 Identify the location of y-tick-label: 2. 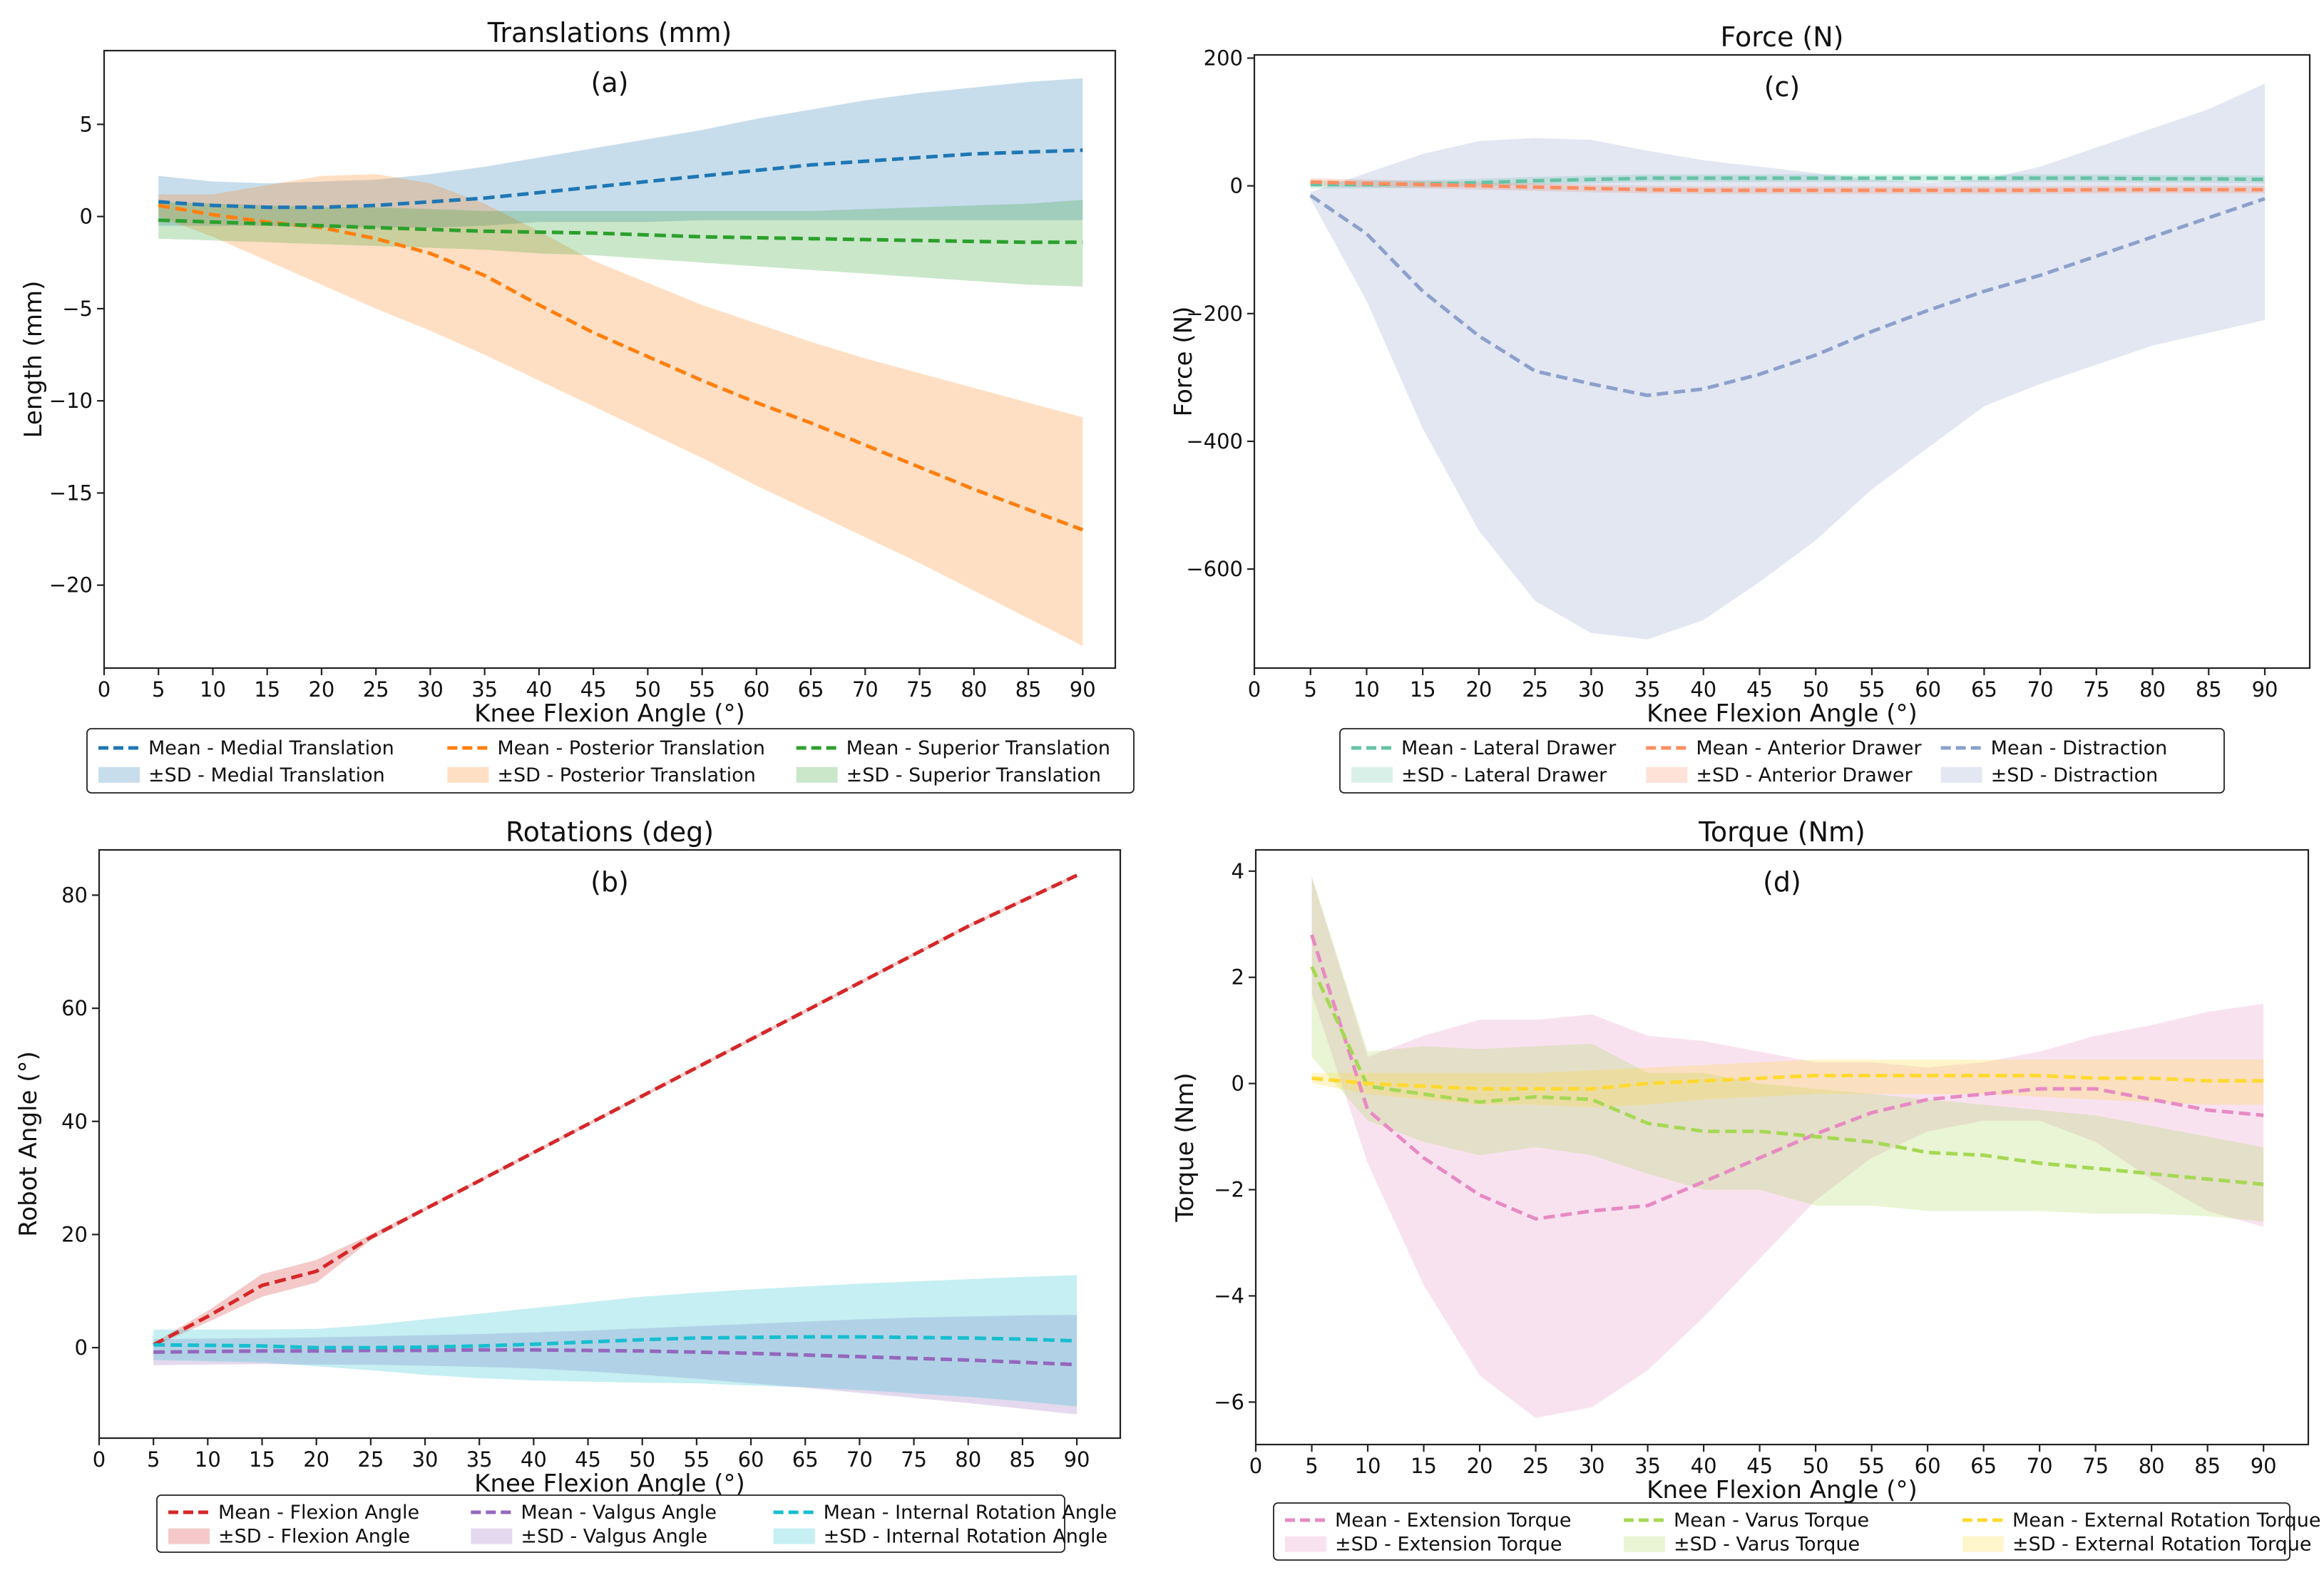
(1238, 977).